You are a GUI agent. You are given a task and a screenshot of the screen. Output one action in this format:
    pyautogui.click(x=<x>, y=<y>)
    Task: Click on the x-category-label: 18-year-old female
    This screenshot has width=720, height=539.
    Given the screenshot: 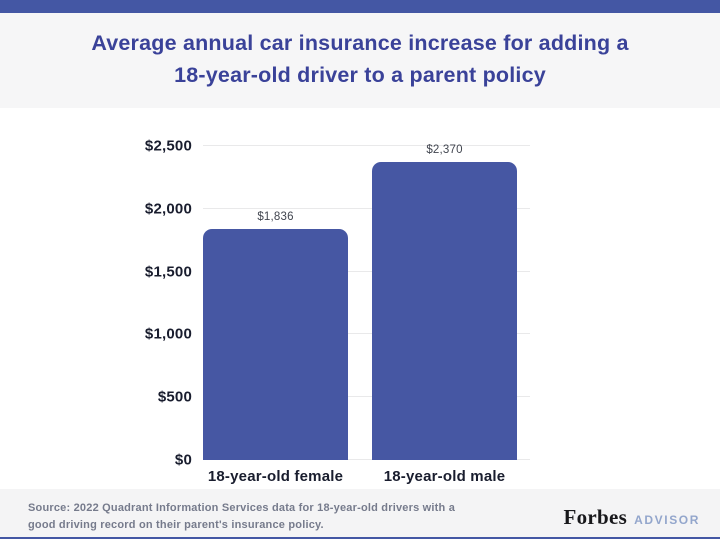 What is the action you would take?
    pyautogui.click(x=275, y=476)
    